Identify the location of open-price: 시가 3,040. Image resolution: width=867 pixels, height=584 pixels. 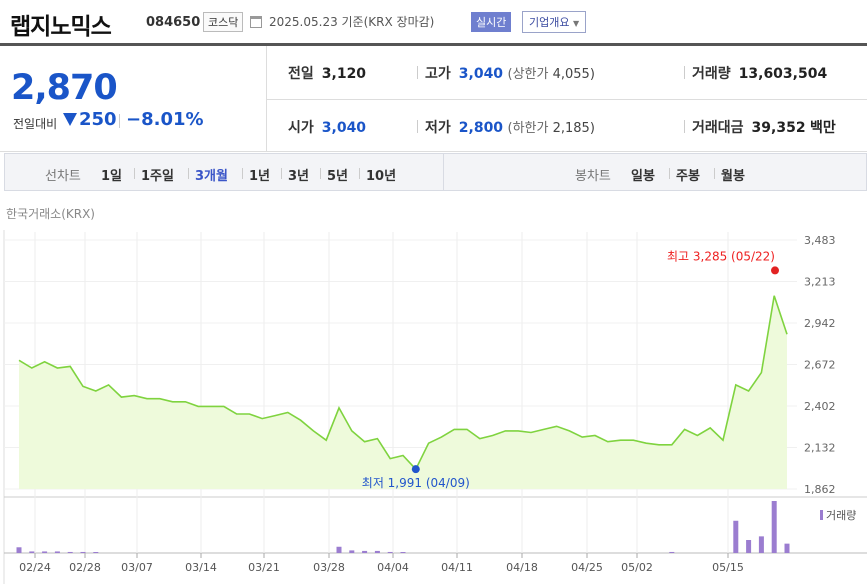
(327, 127).